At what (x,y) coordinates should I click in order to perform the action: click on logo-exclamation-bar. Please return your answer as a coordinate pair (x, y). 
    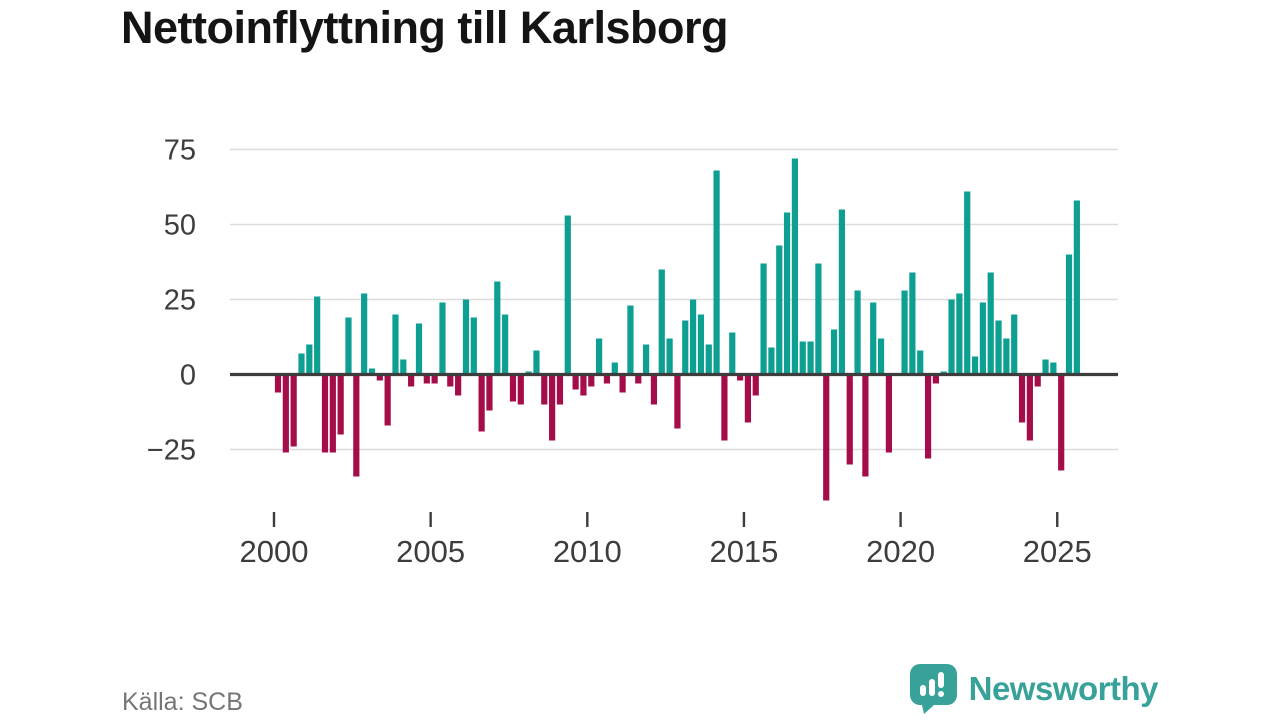
    Looking at the image, I should click on (940, 680).